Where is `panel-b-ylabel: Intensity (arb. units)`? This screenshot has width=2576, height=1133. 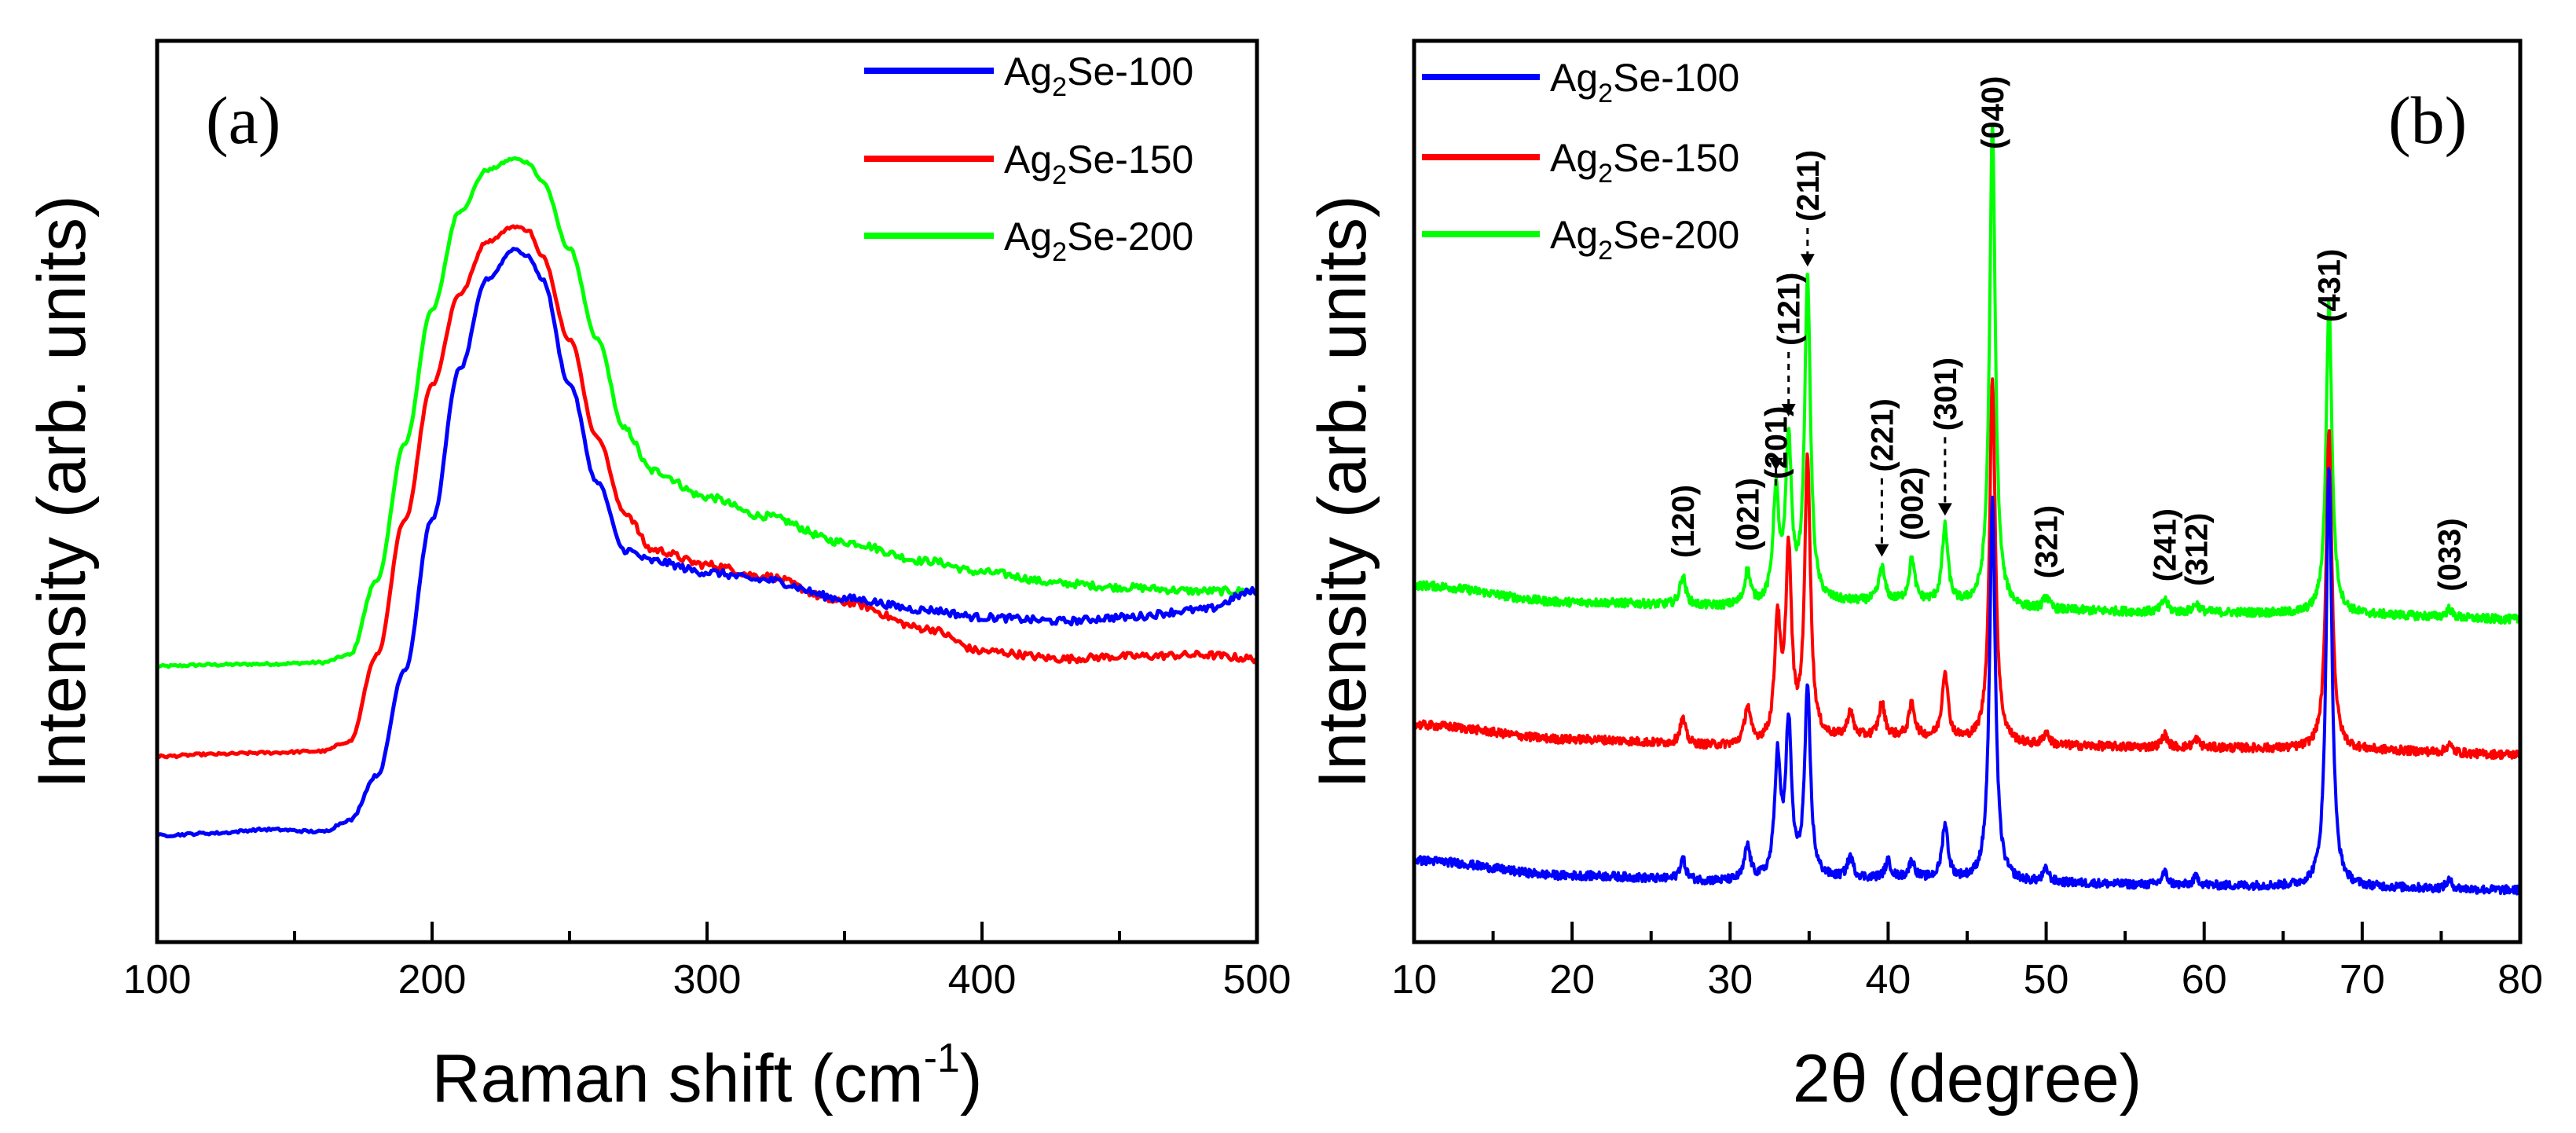 panel-b-ylabel: Intensity (arb. units) is located at coordinates (1342, 491).